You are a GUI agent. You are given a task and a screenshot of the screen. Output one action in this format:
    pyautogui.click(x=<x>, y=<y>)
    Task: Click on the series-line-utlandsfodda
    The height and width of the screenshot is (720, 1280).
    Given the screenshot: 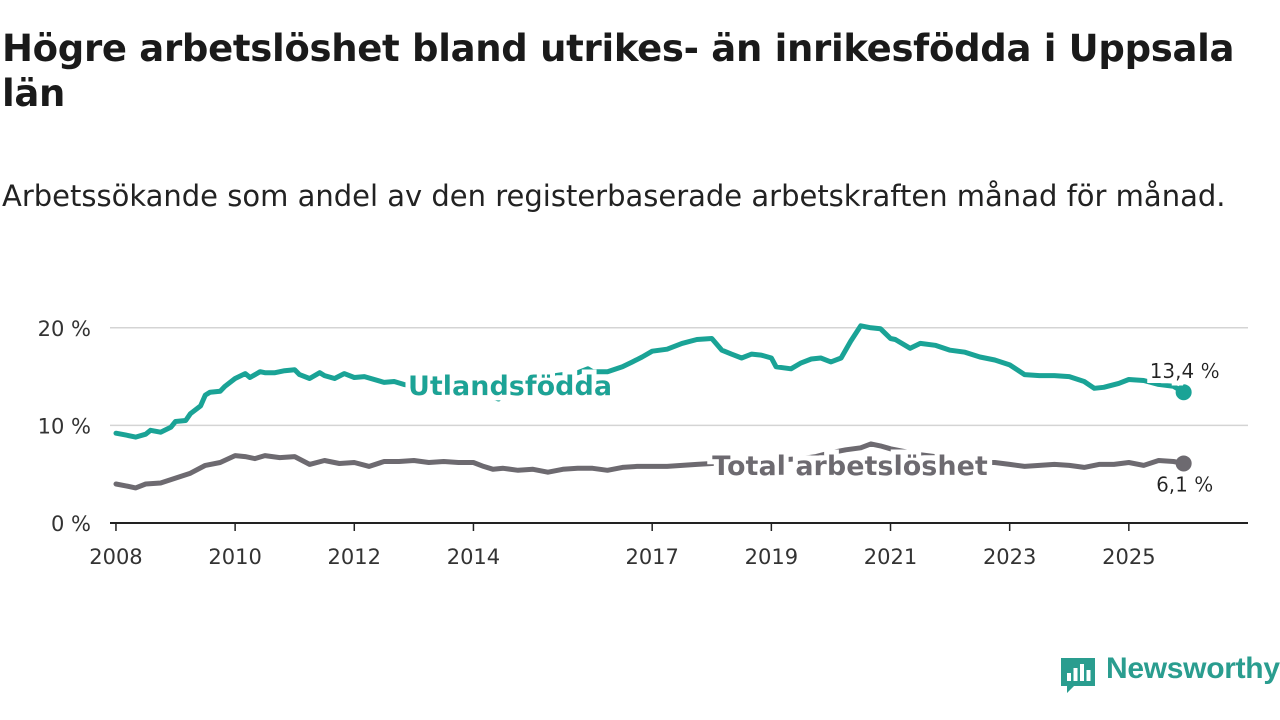 What is the action you would take?
    pyautogui.click(x=650, y=381)
    